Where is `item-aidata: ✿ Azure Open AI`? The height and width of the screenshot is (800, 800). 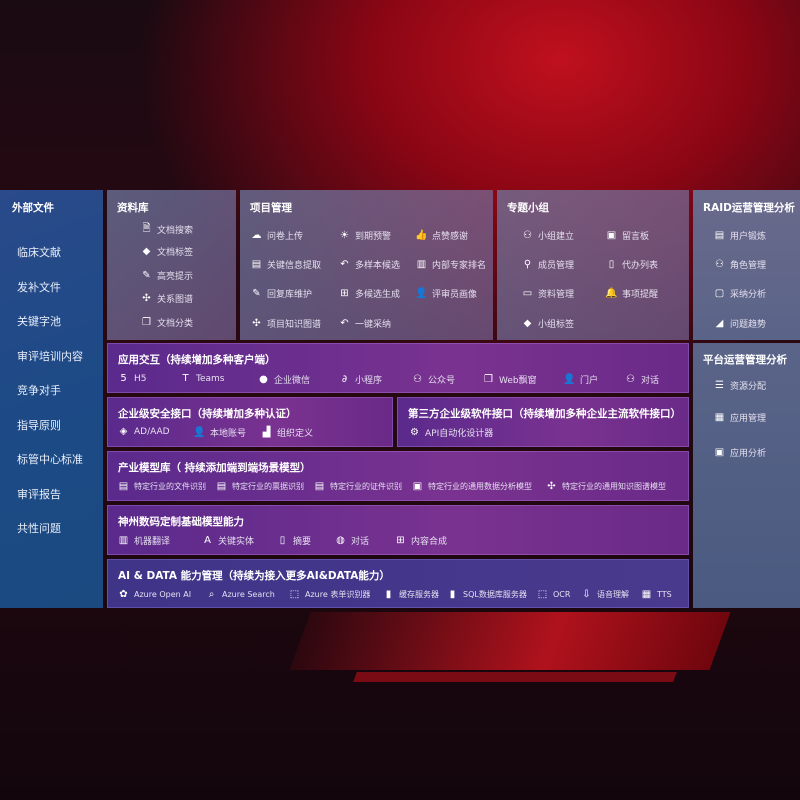
item-aidata: ✿ Azure Open AI is located at coordinates (154, 594).